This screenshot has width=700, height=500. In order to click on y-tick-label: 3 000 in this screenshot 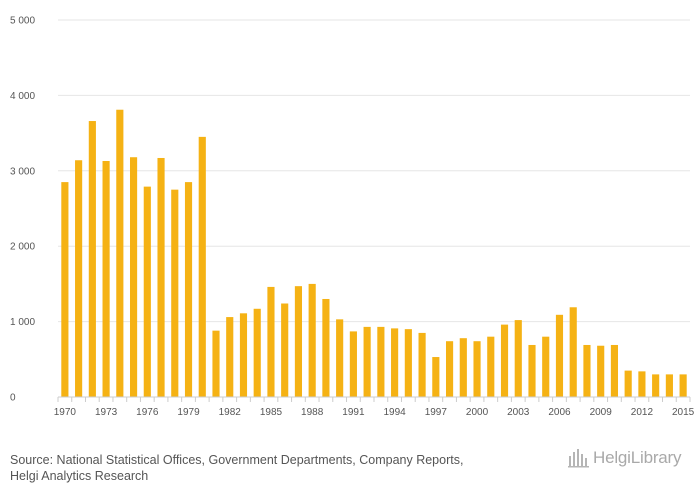, I will do `click(22, 171)`.